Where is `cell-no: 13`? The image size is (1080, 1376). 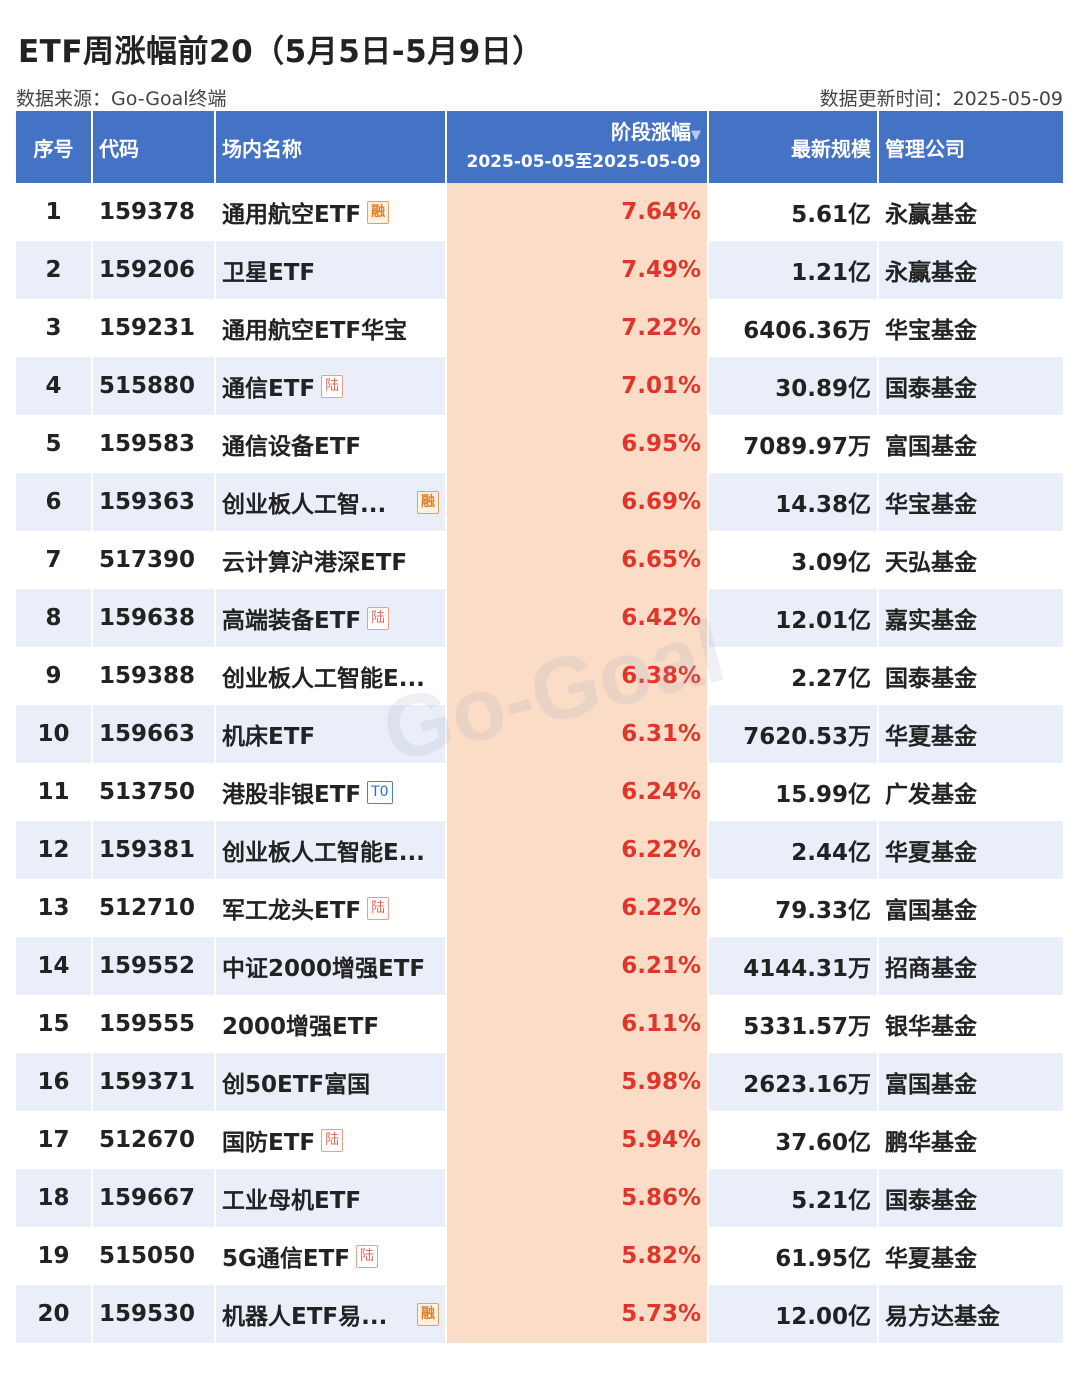
cell-no: 13 is located at coordinates (54, 908).